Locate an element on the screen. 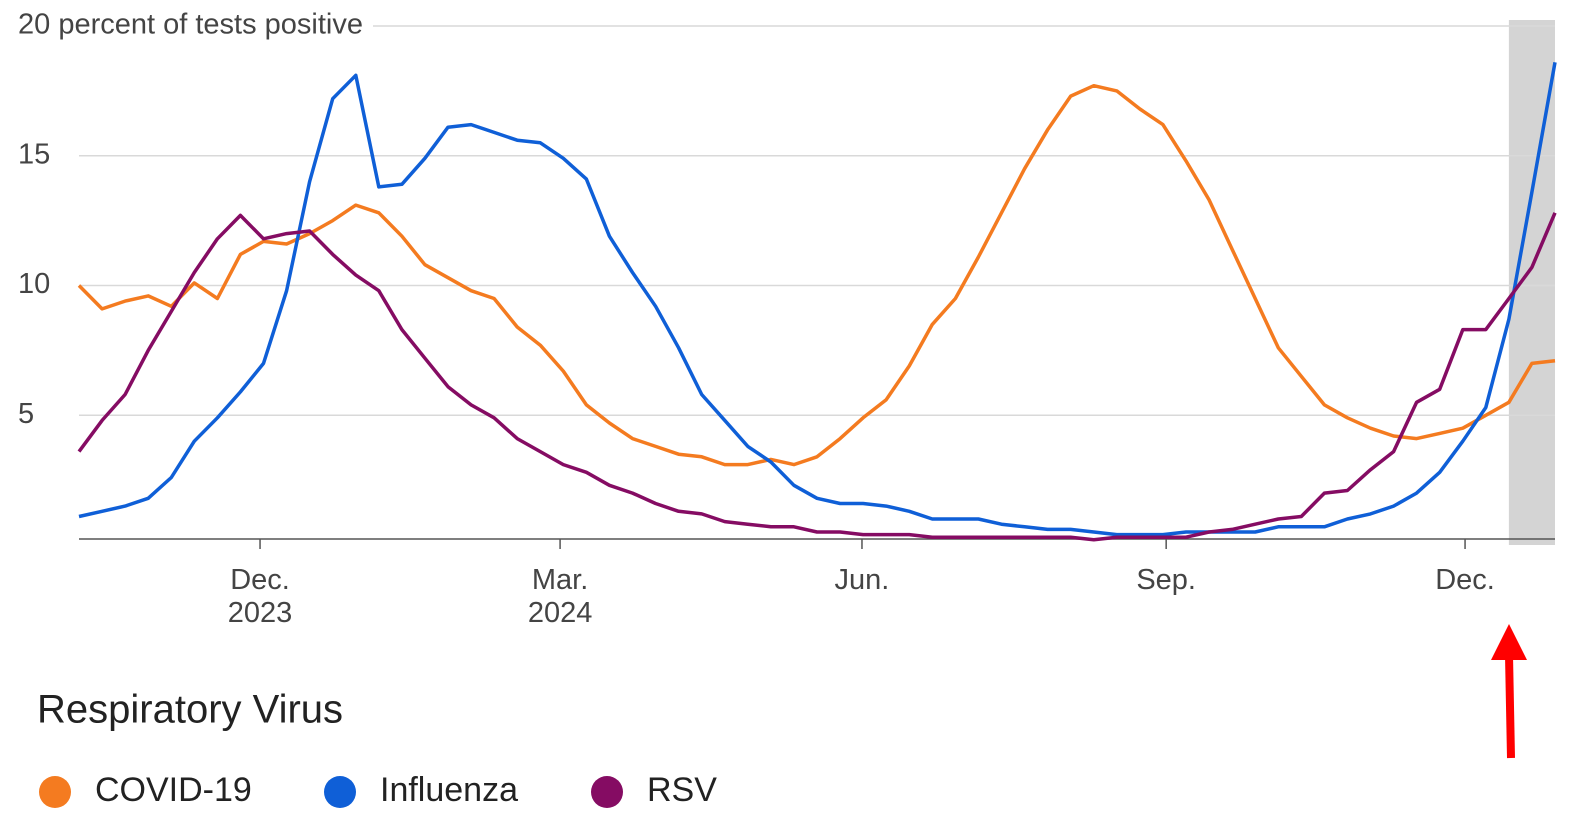  legend-label: RSV is located at coordinates (682, 790).